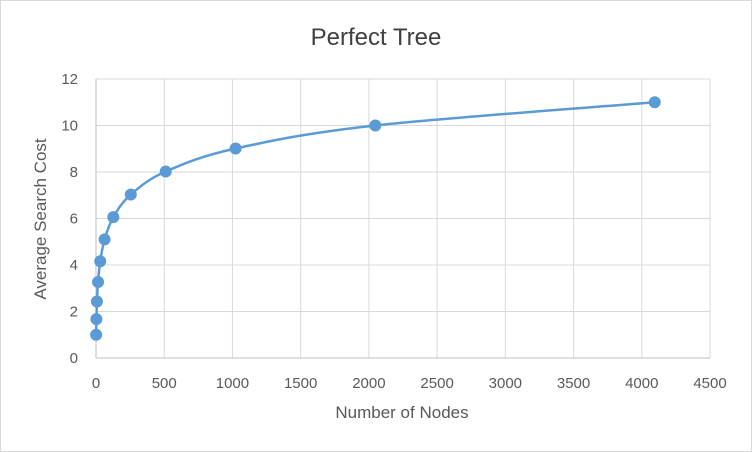 The height and width of the screenshot is (452, 752). What do you see at coordinates (376, 37) in the screenshot?
I see `chart-title: Perfect Tree` at bounding box center [376, 37].